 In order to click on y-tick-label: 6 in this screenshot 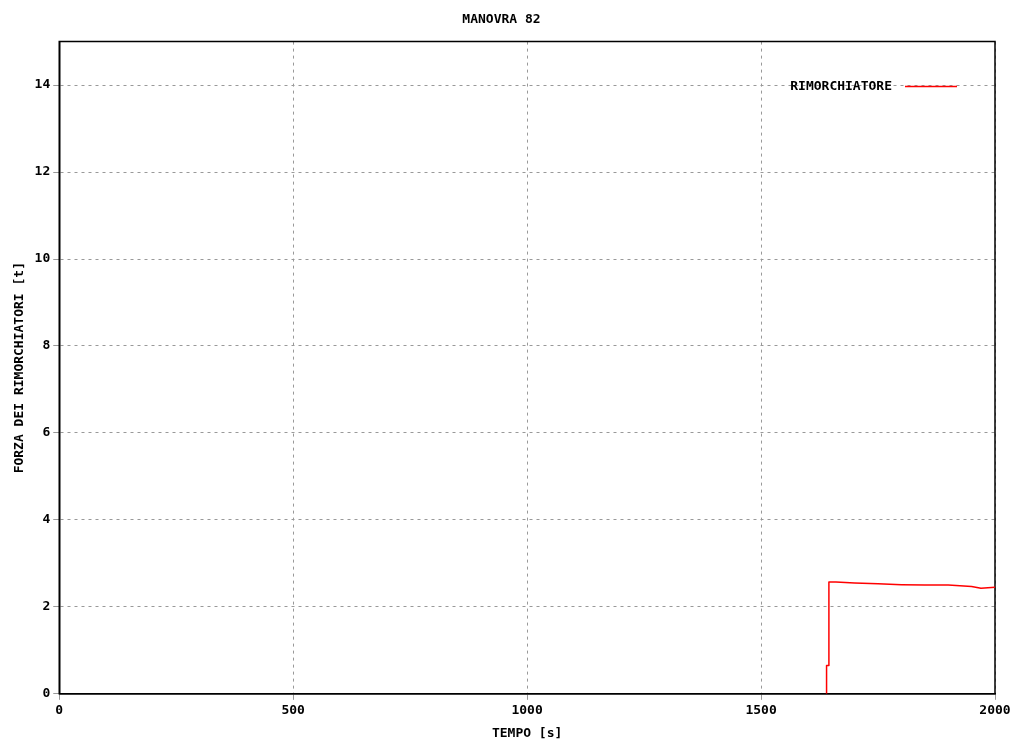, I will do `click(46, 432)`.